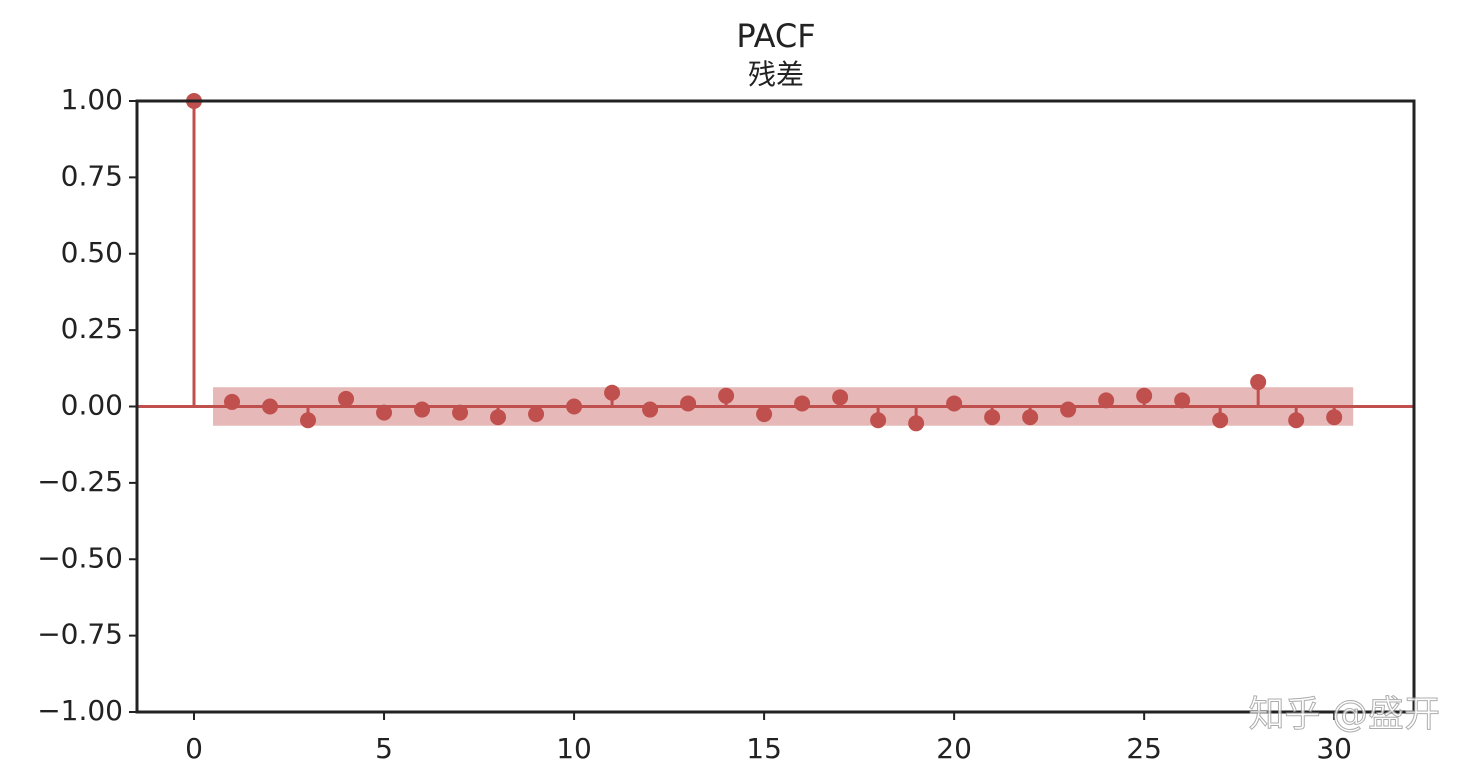 The width and height of the screenshot is (1478, 776). What do you see at coordinates (776, 74) in the screenshot?
I see `chart-subtitle: 残差` at bounding box center [776, 74].